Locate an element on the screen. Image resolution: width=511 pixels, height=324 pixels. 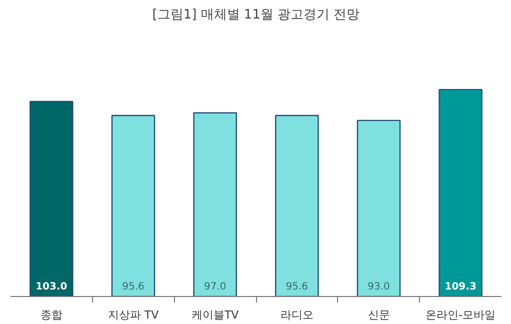
chart-title: [그림1] 매체별 11월 광고경기 전망 is located at coordinates (256, 15).